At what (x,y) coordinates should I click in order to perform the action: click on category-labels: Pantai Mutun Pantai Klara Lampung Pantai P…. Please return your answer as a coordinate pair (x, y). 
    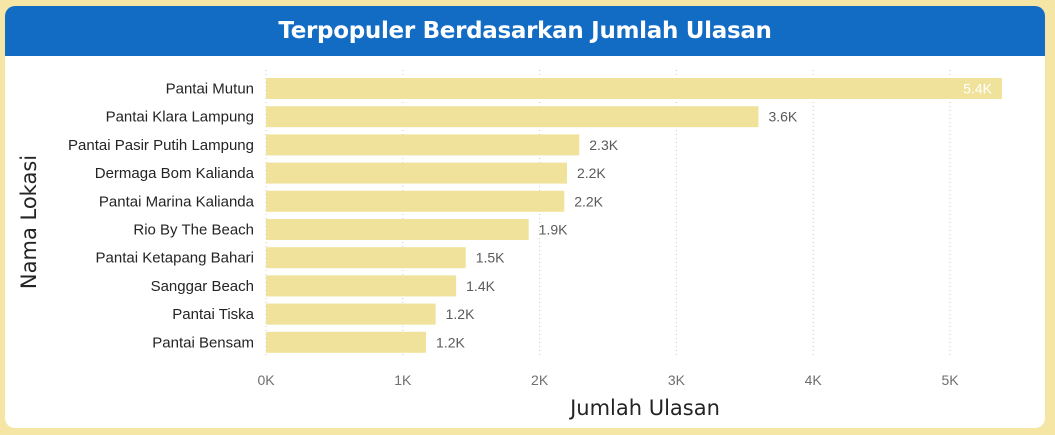
    Looking at the image, I should click on (161, 216).